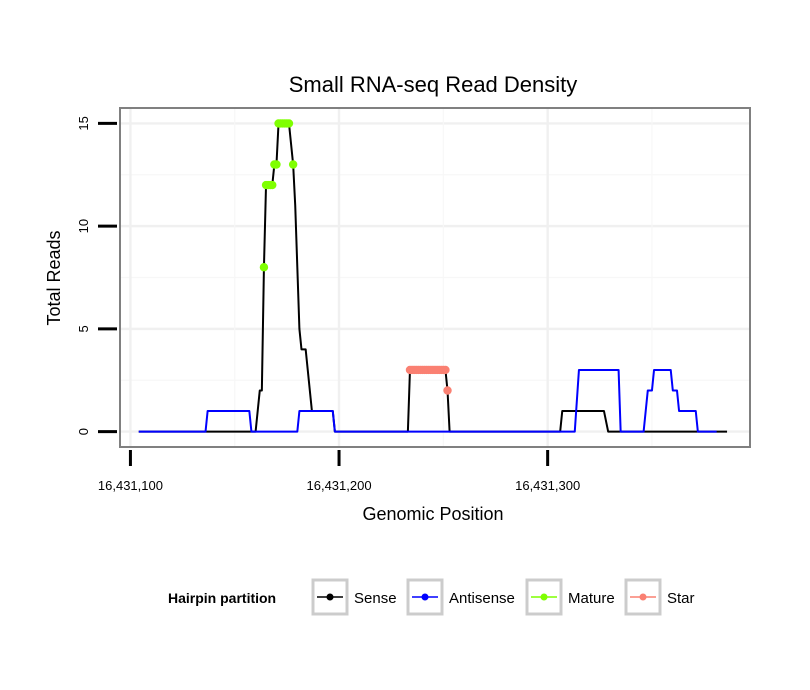 Image resolution: width=810 pixels, height=690 pixels. Describe the element at coordinates (83, 226) in the screenshot. I see `y-tick-label: 10` at that location.